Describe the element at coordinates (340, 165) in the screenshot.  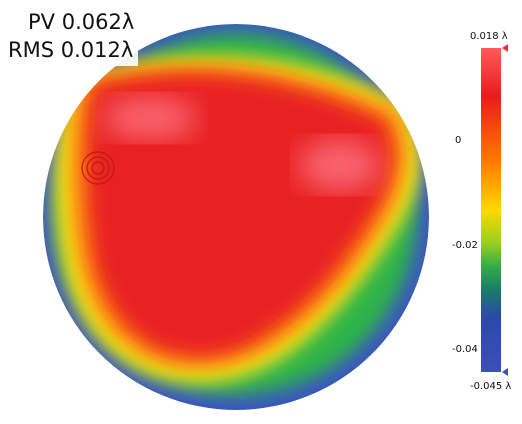
I see `peak-right` at that location.